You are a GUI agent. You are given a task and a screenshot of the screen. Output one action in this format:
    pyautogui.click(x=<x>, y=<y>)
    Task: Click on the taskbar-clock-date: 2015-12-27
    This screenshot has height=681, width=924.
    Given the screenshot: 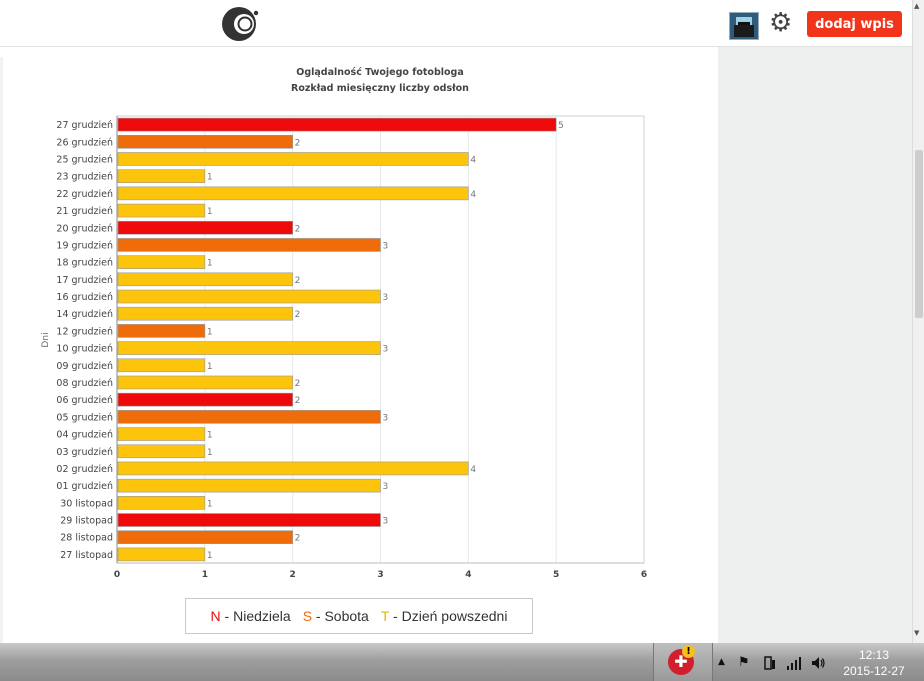 What is the action you would take?
    pyautogui.click(x=874, y=671)
    